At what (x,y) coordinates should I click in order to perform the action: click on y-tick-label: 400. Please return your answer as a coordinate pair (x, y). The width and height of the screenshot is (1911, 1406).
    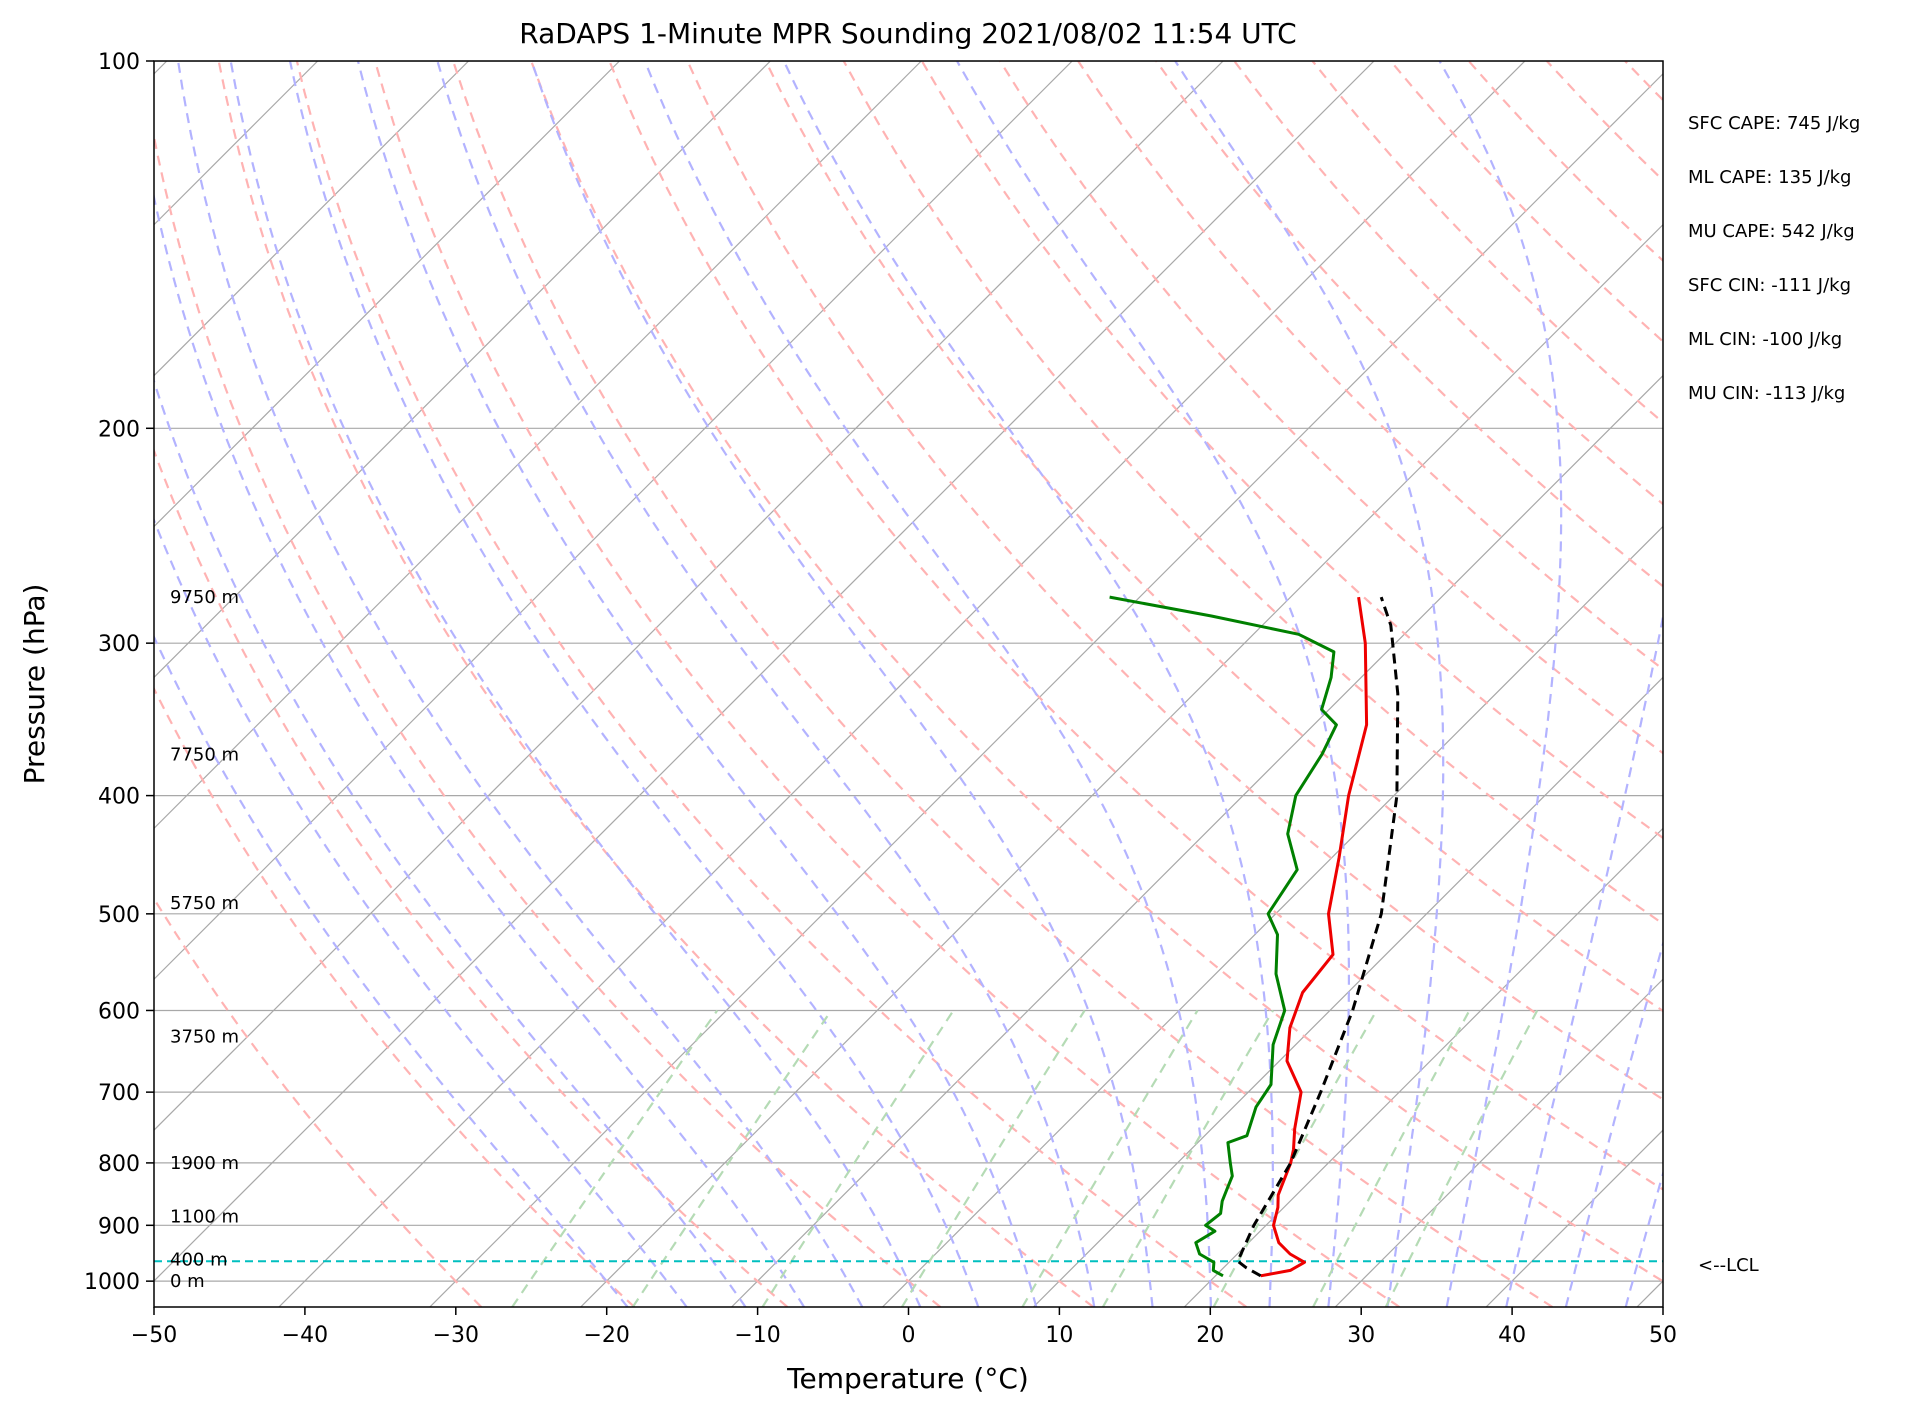
    Looking at the image, I should click on (119, 797).